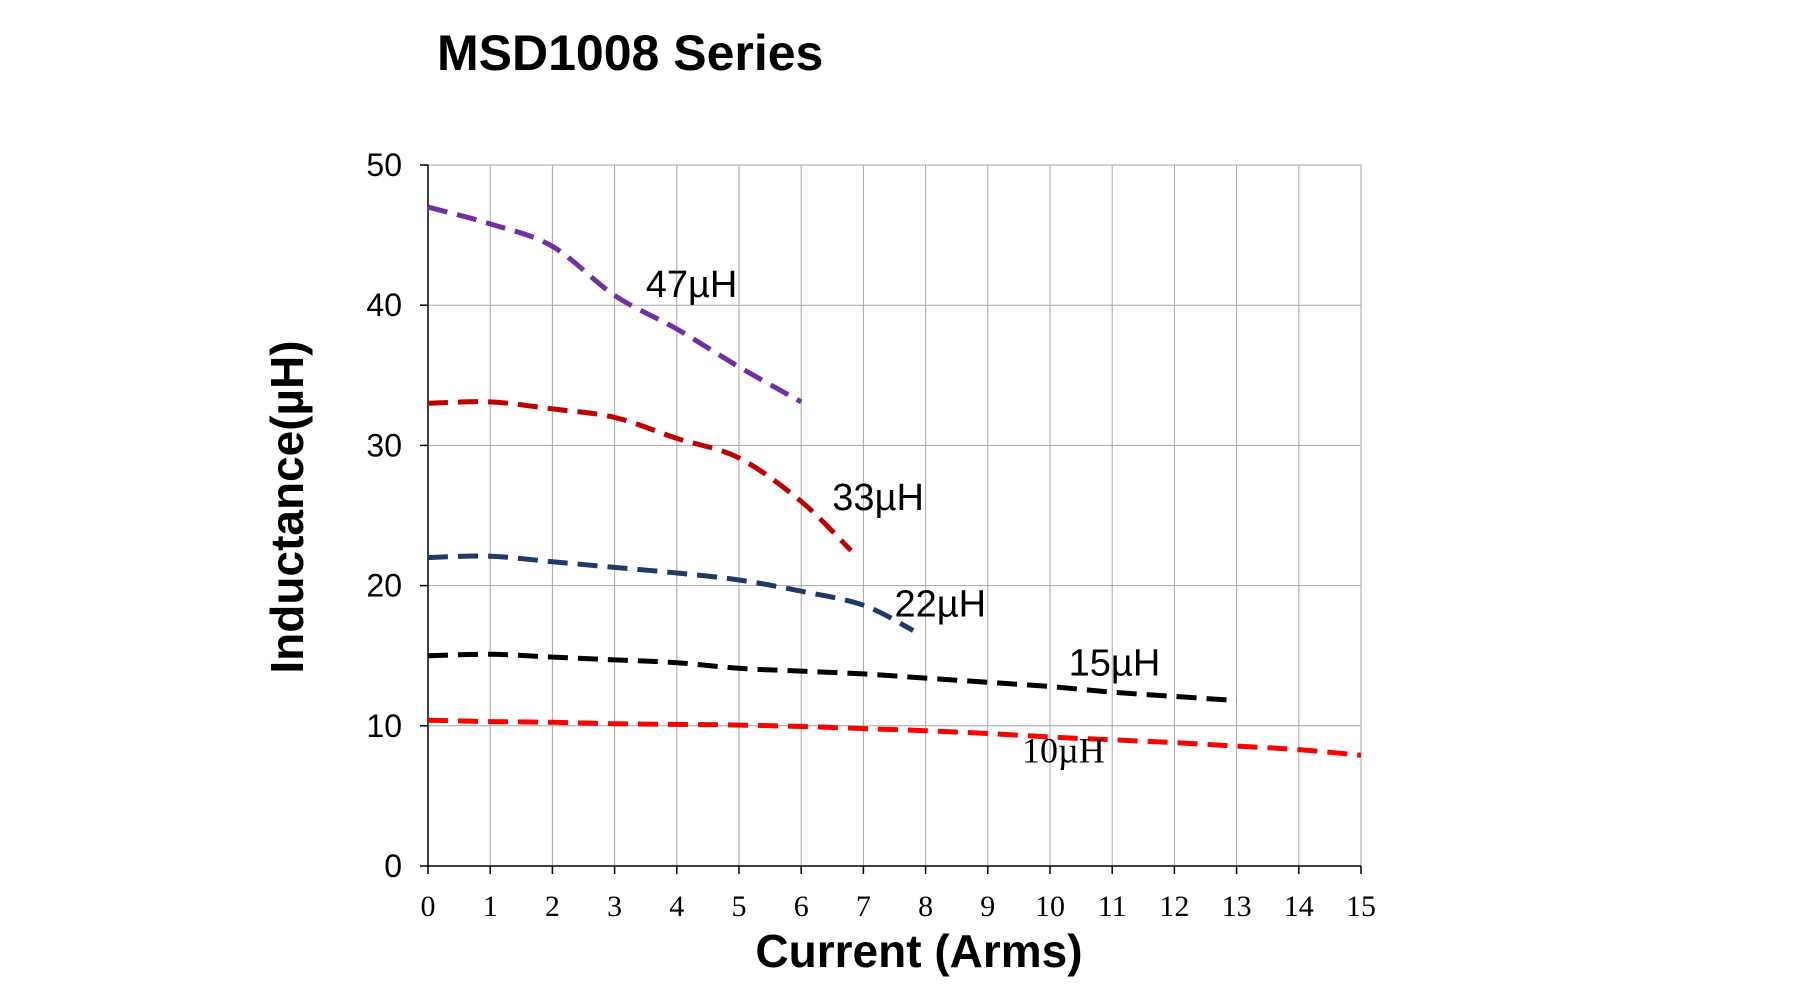 The width and height of the screenshot is (1800, 1000). What do you see at coordinates (987, 906) in the screenshot?
I see `x-tick-label-9: 9` at bounding box center [987, 906].